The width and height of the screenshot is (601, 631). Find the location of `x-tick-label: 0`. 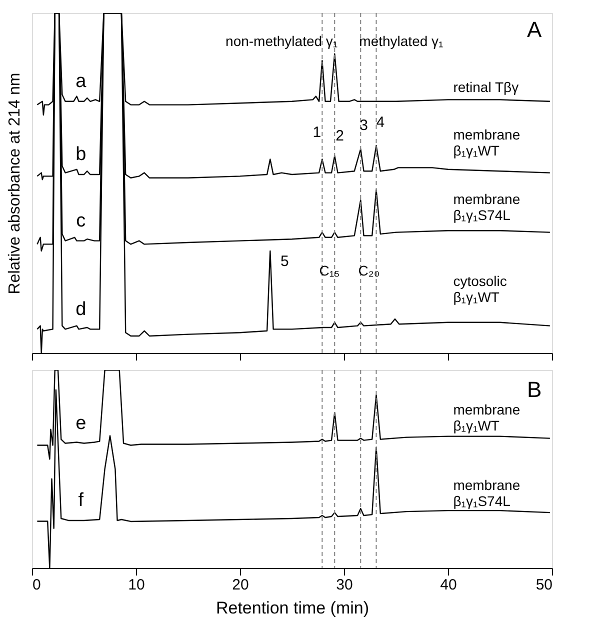

x-tick-label: 0 is located at coordinates (36, 585).